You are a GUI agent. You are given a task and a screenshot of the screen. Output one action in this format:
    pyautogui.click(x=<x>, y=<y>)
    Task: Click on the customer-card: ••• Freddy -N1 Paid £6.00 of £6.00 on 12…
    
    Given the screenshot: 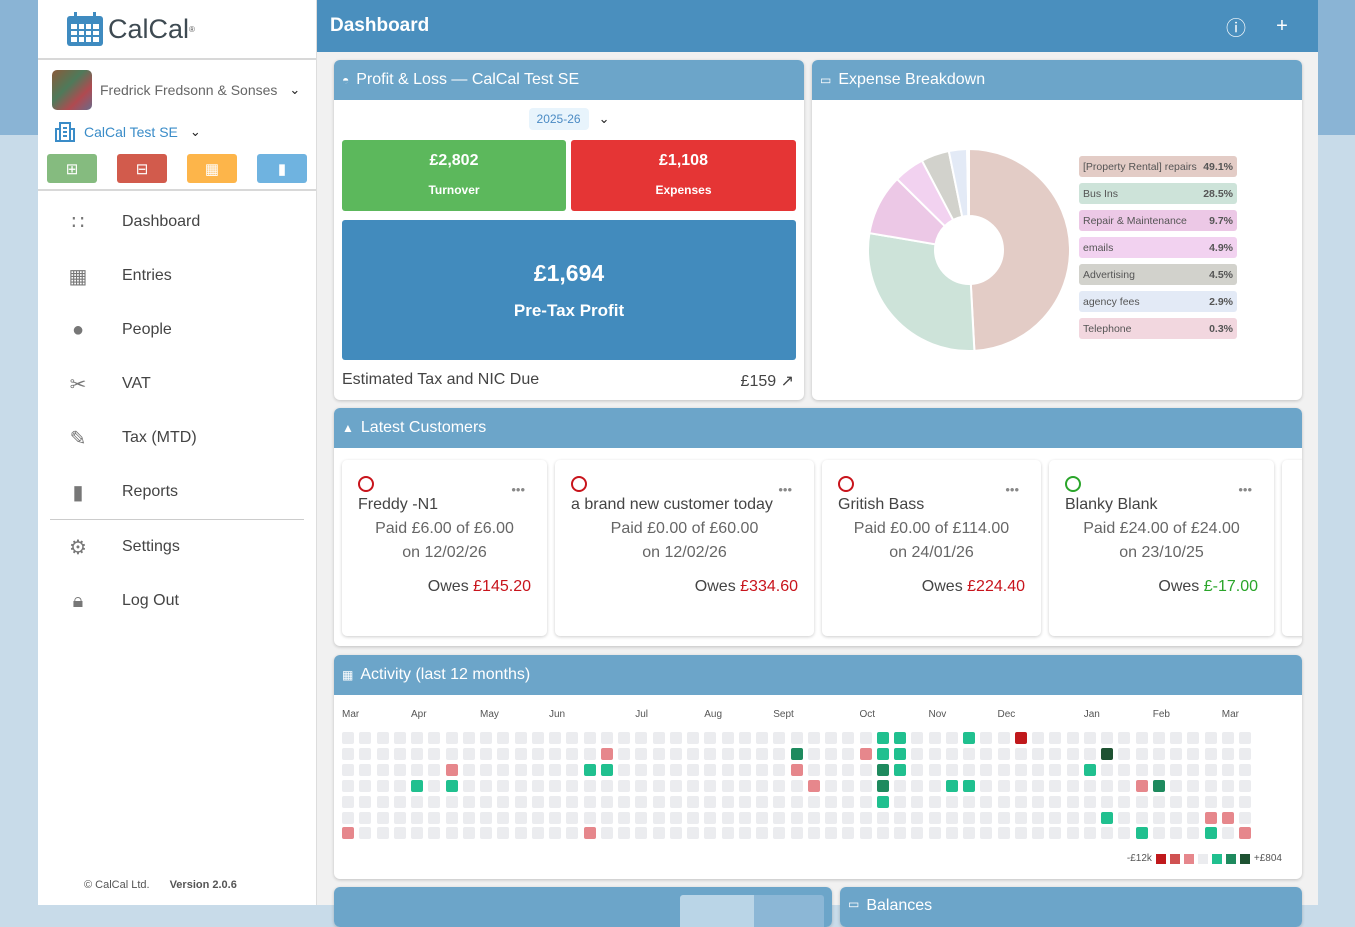 What is the action you would take?
    pyautogui.click(x=444, y=548)
    